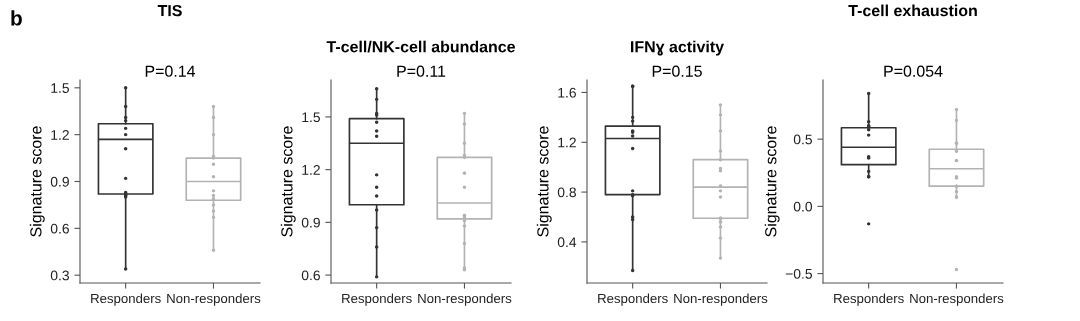  I want to click on y-tick-label: 0.3, so click(59, 275).